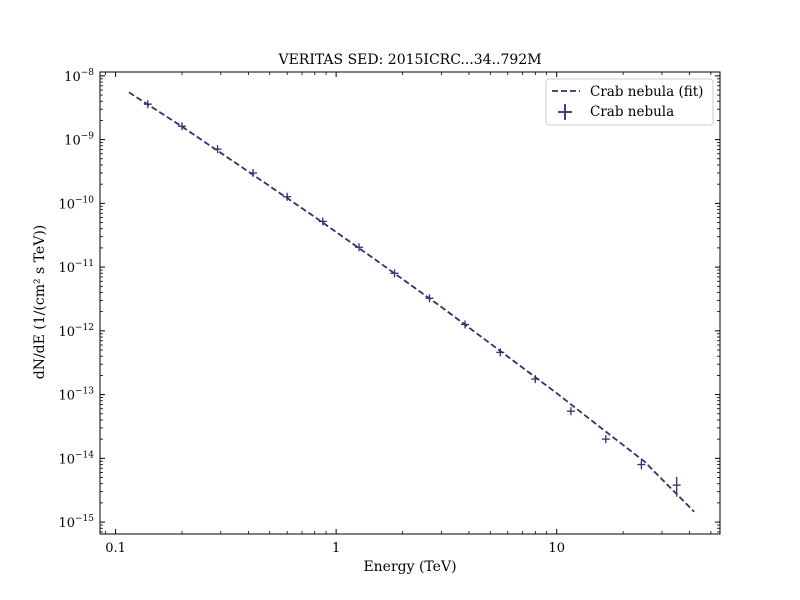 The image size is (800, 600). I want to click on legend-box, so click(629, 102).